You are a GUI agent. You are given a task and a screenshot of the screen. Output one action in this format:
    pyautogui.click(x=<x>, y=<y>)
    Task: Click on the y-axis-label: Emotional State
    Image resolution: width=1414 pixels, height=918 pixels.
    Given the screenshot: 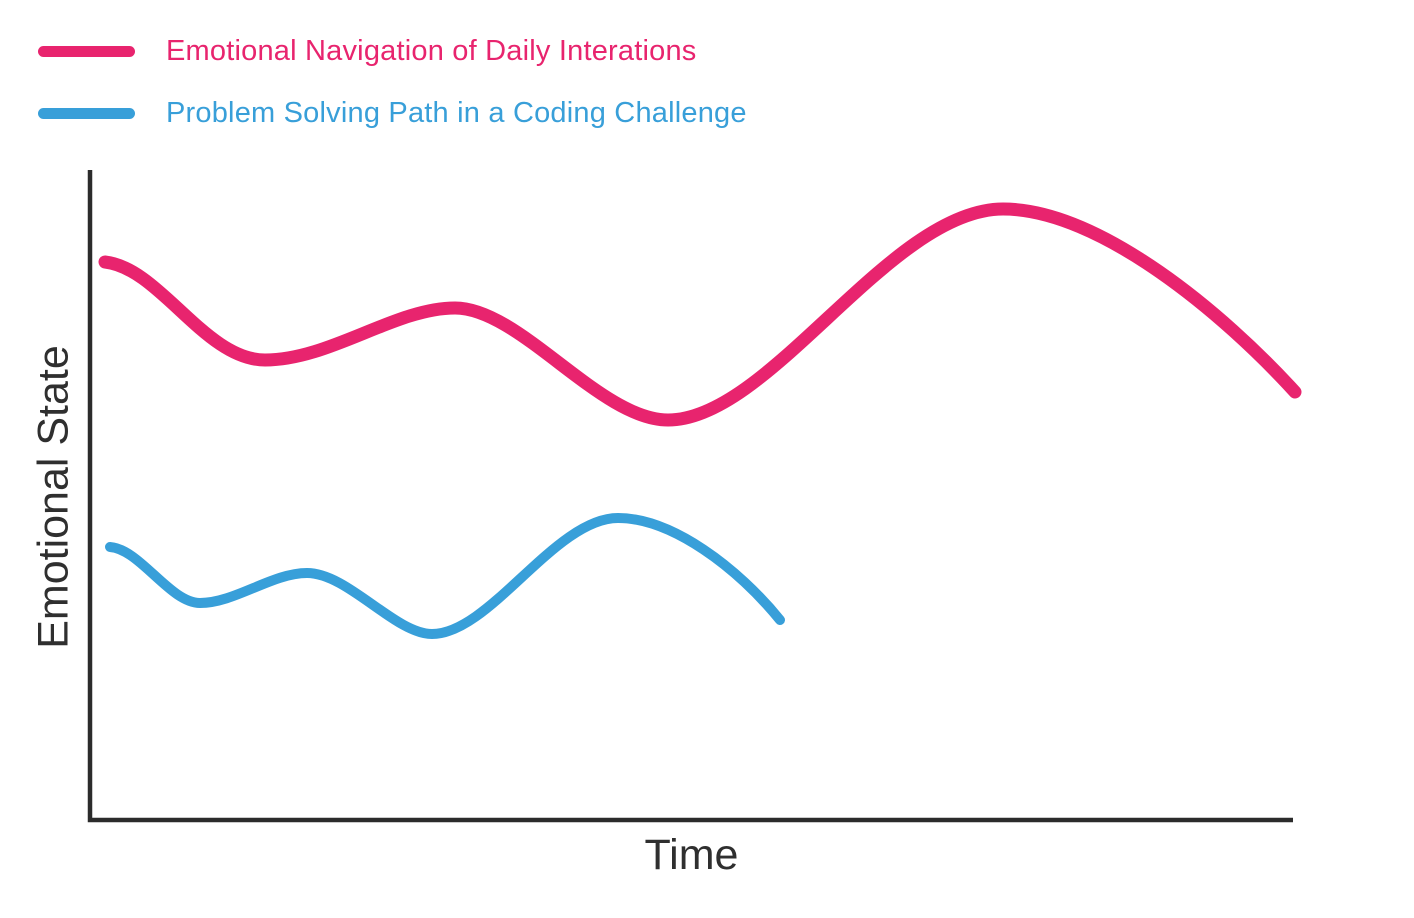 What is the action you would take?
    pyautogui.click(x=53, y=497)
    